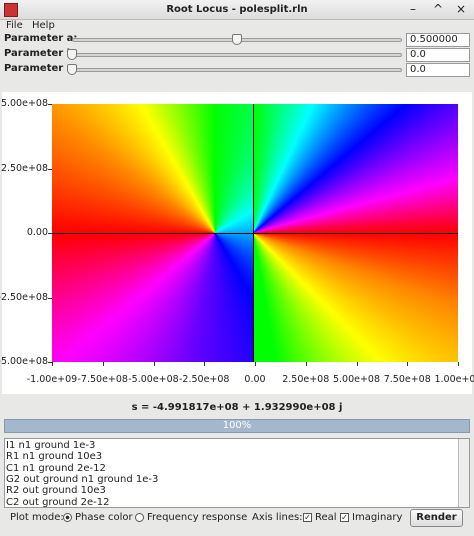 This screenshot has width=474, height=536. I want to click on real-checkbox: ✓, so click(307, 517).